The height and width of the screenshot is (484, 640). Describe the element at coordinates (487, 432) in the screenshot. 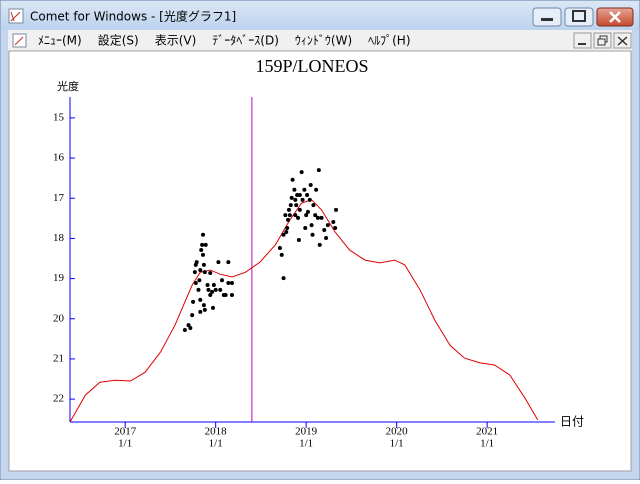

I see `x-tick-label: 2021` at that location.